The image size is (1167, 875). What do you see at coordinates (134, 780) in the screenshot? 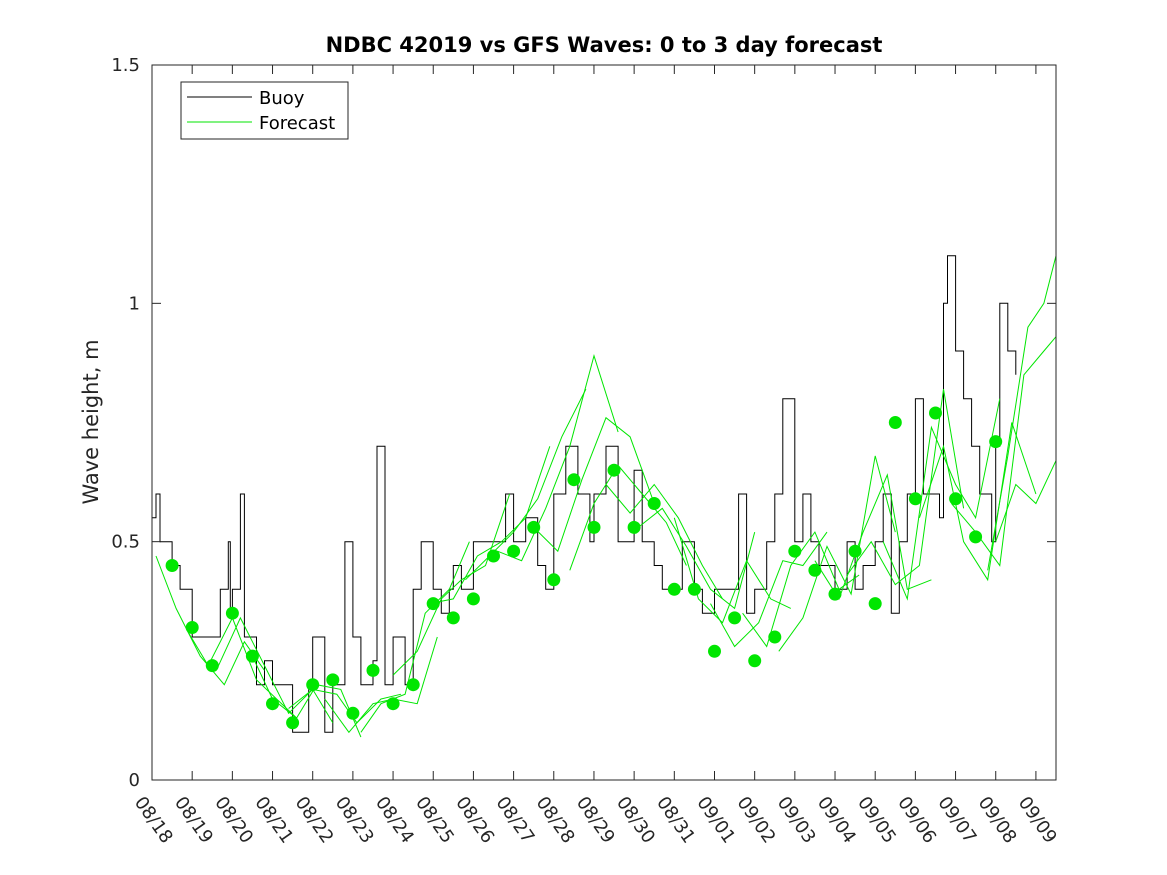
I see `y-tick-label: 0` at bounding box center [134, 780].